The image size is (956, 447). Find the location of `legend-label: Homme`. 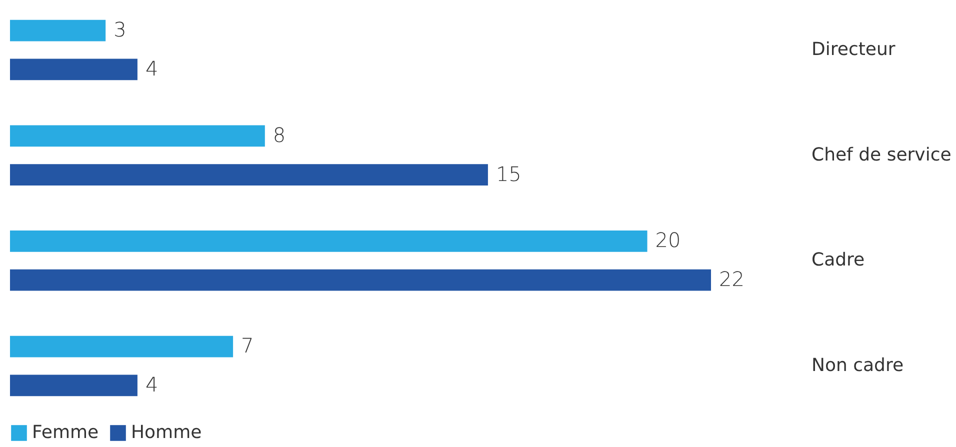

legend-label: Homme is located at coordinates (166, 432).